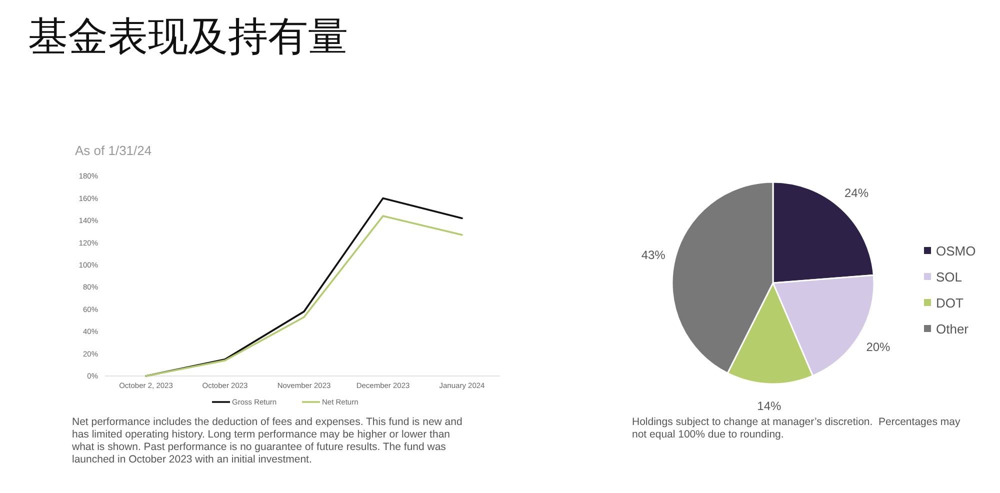 Image resolution: width=1000 pixels, height=493 pixels. I want to click on data-label: 24%, so click(856, 193).